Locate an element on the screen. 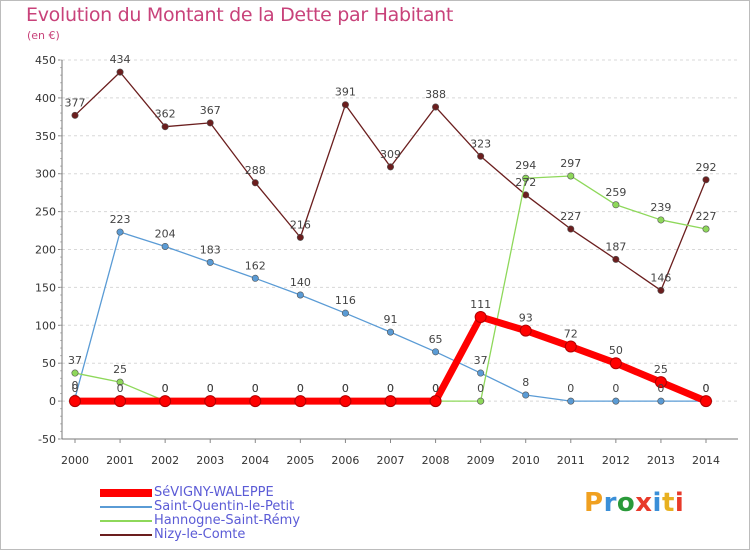  data-label: 216 is located at coordinates (300, 224).